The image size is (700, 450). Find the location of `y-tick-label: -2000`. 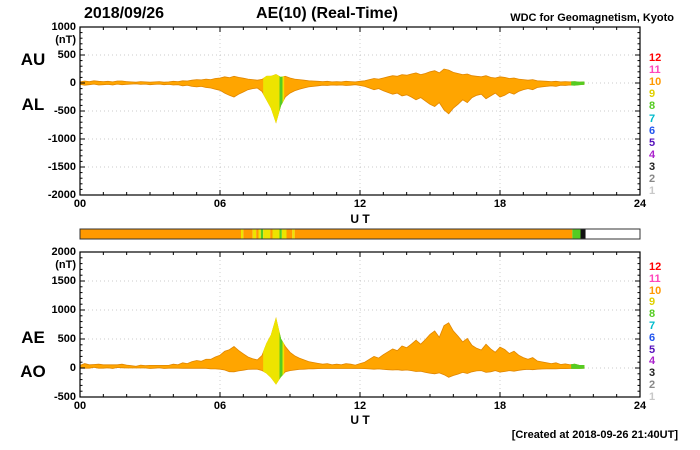

y-tick-label: -2000 is located at coordinates (61, 195).